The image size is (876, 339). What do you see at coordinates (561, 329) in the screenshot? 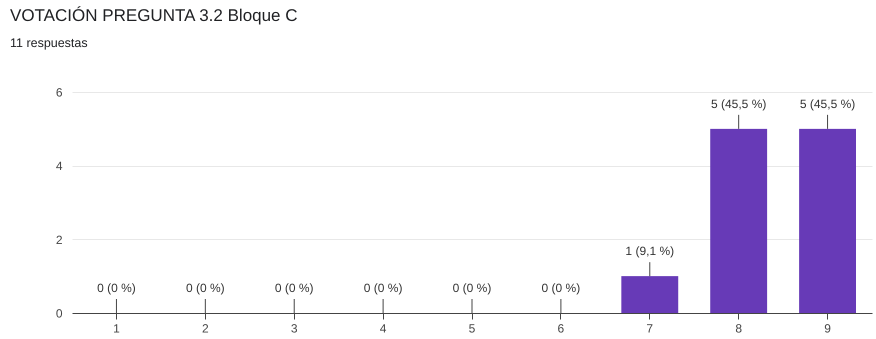
I see `x-tick-label: 6` at bounding box center [561, 329].